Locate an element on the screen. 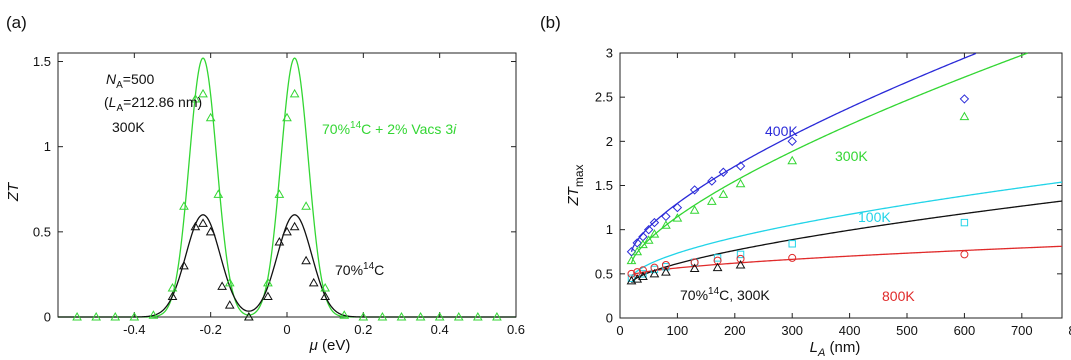  annotation-temperature: 300K is located at coordinates (128, 127).